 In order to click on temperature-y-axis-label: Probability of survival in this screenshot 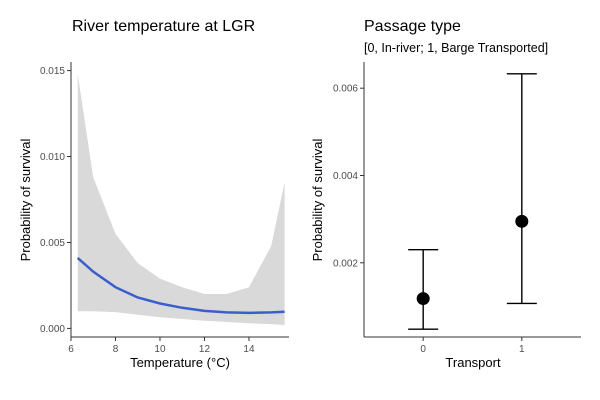, I will do `click(25, 199)`.